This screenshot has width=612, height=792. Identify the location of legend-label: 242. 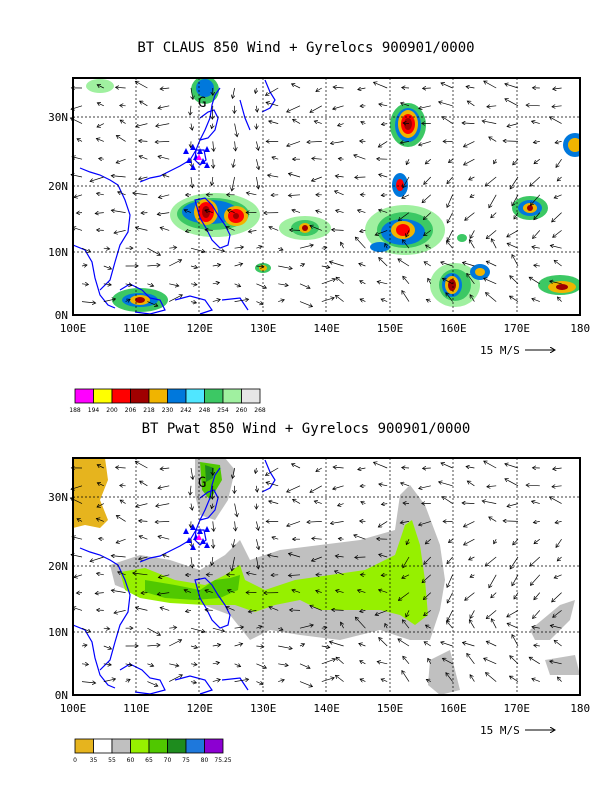
(186, 410).